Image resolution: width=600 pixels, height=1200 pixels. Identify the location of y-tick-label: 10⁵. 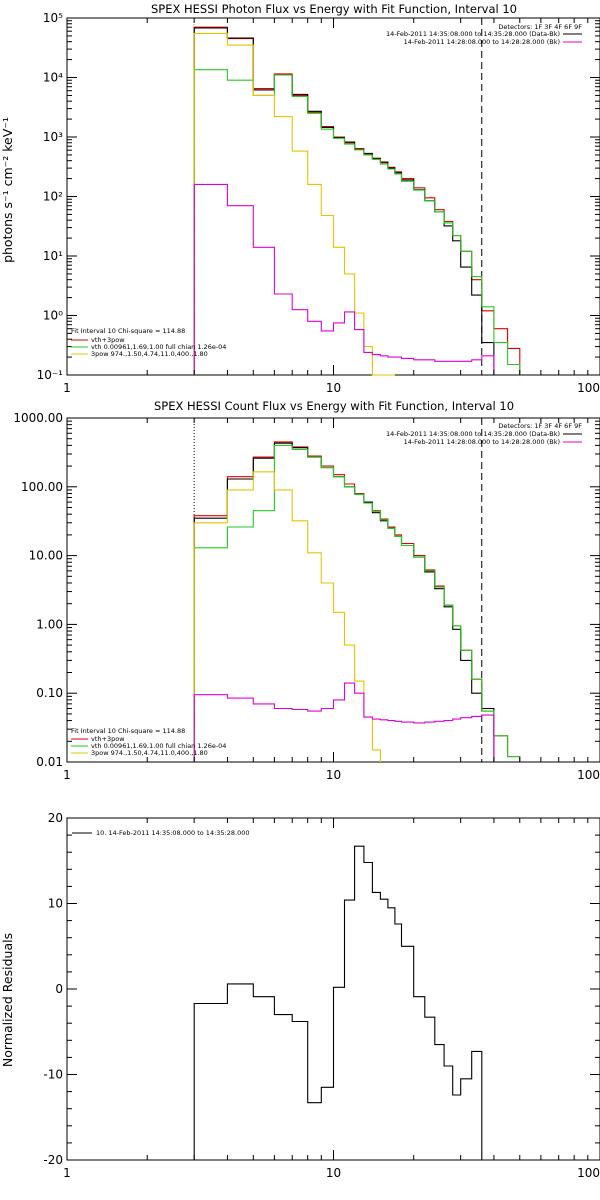
(53, 18).